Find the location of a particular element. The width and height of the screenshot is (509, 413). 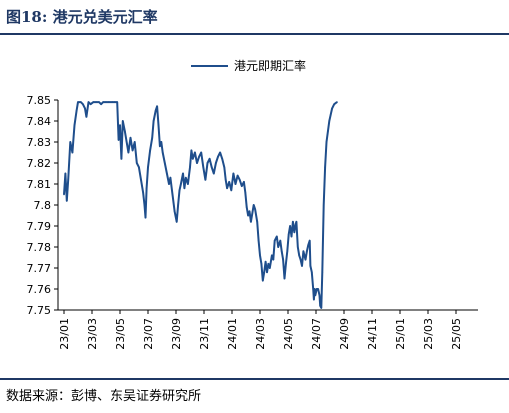

figure-title: 图18: 港元兑美元汇率 is located at coordinates (82, 17).